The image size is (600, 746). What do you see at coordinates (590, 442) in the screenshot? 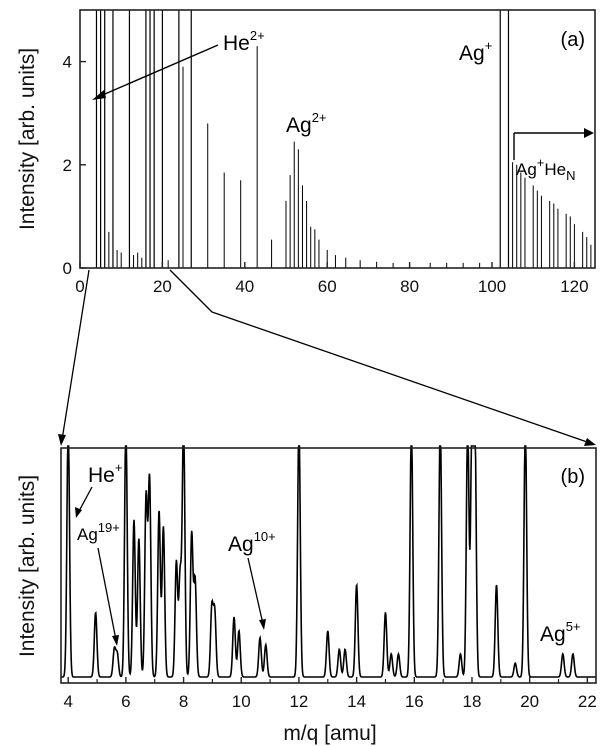
I see `zoom-connector-right-arrowhead` at bounding box center [590, 442].